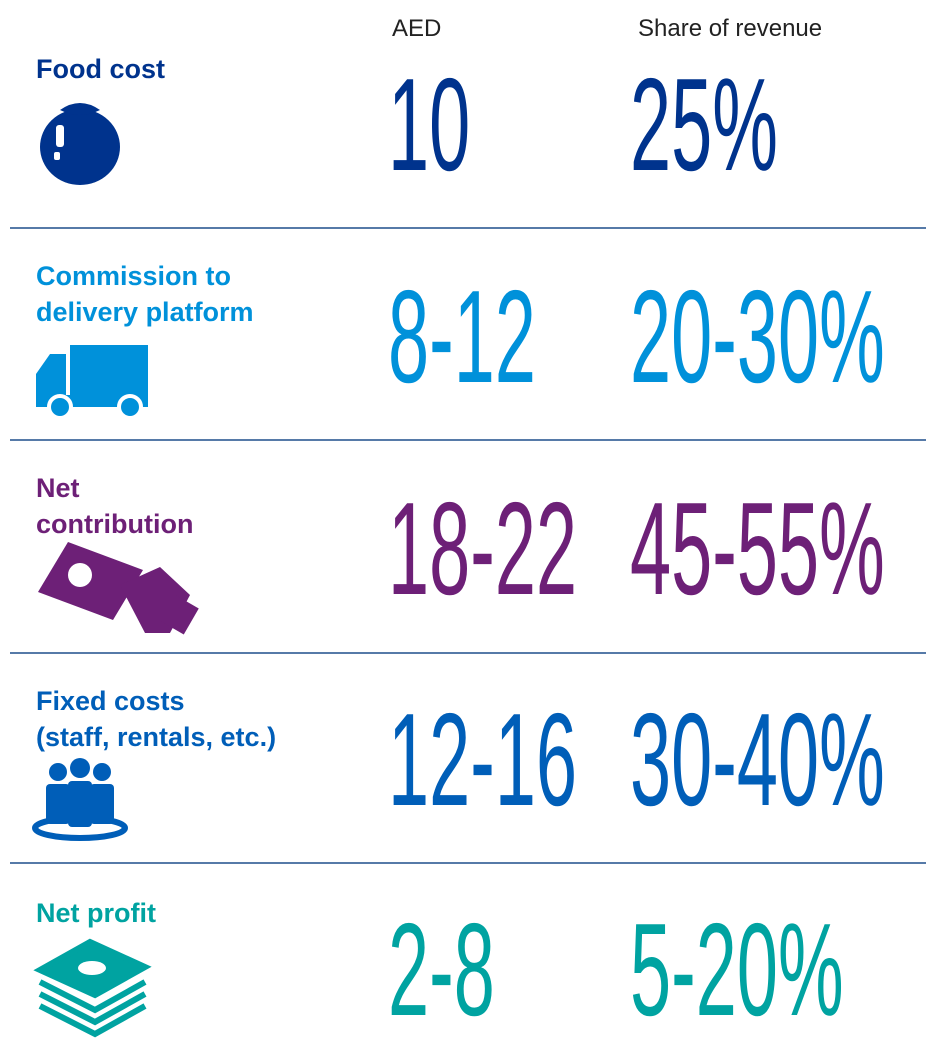 This screenshot has height=1057, width=936. What do you see at coordinates (730, 28) in the screenshot?
I see `share-header: Share of revenue` at bounding box center [730, 28].